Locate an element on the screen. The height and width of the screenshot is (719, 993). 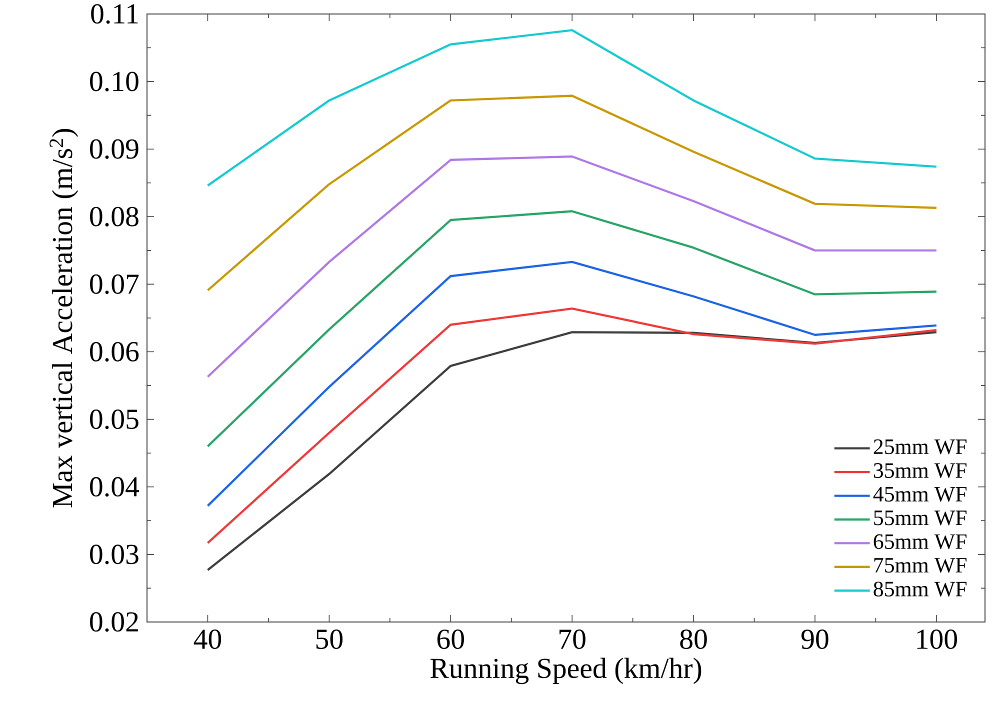
y-tick-label: 0.05 is located at coordinates (114, 420).